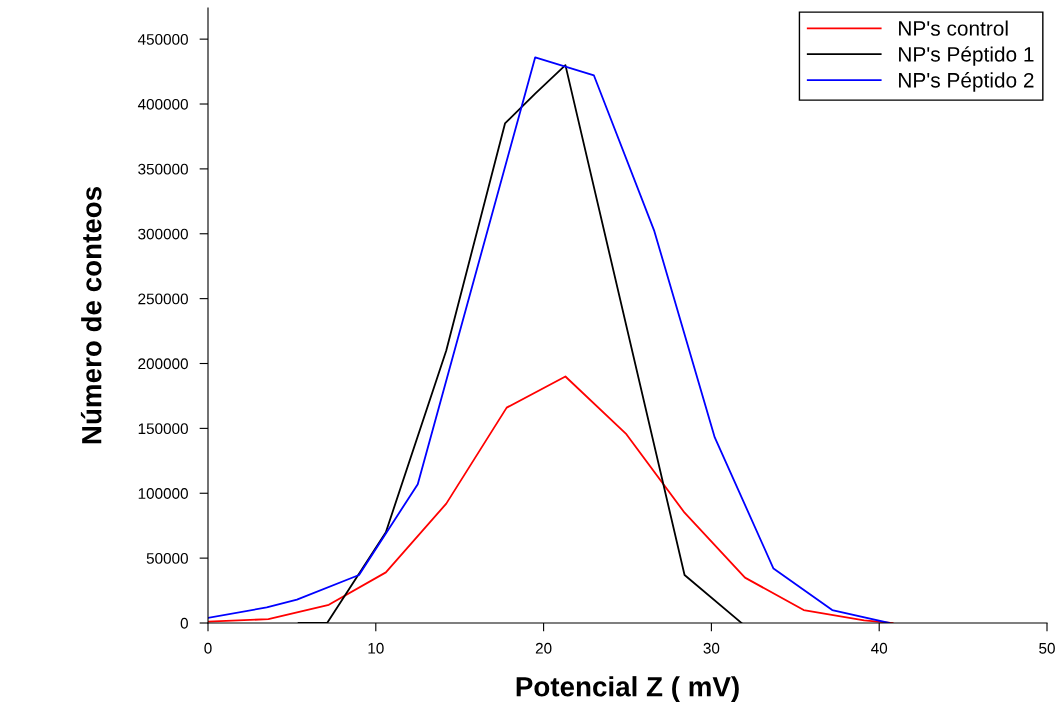 The height and width of the screenshot is (721, 1062). Describe the element at coordinates (966, 82) in the screenshot. I see `legend-label: NP's Péptido 2` at that location.